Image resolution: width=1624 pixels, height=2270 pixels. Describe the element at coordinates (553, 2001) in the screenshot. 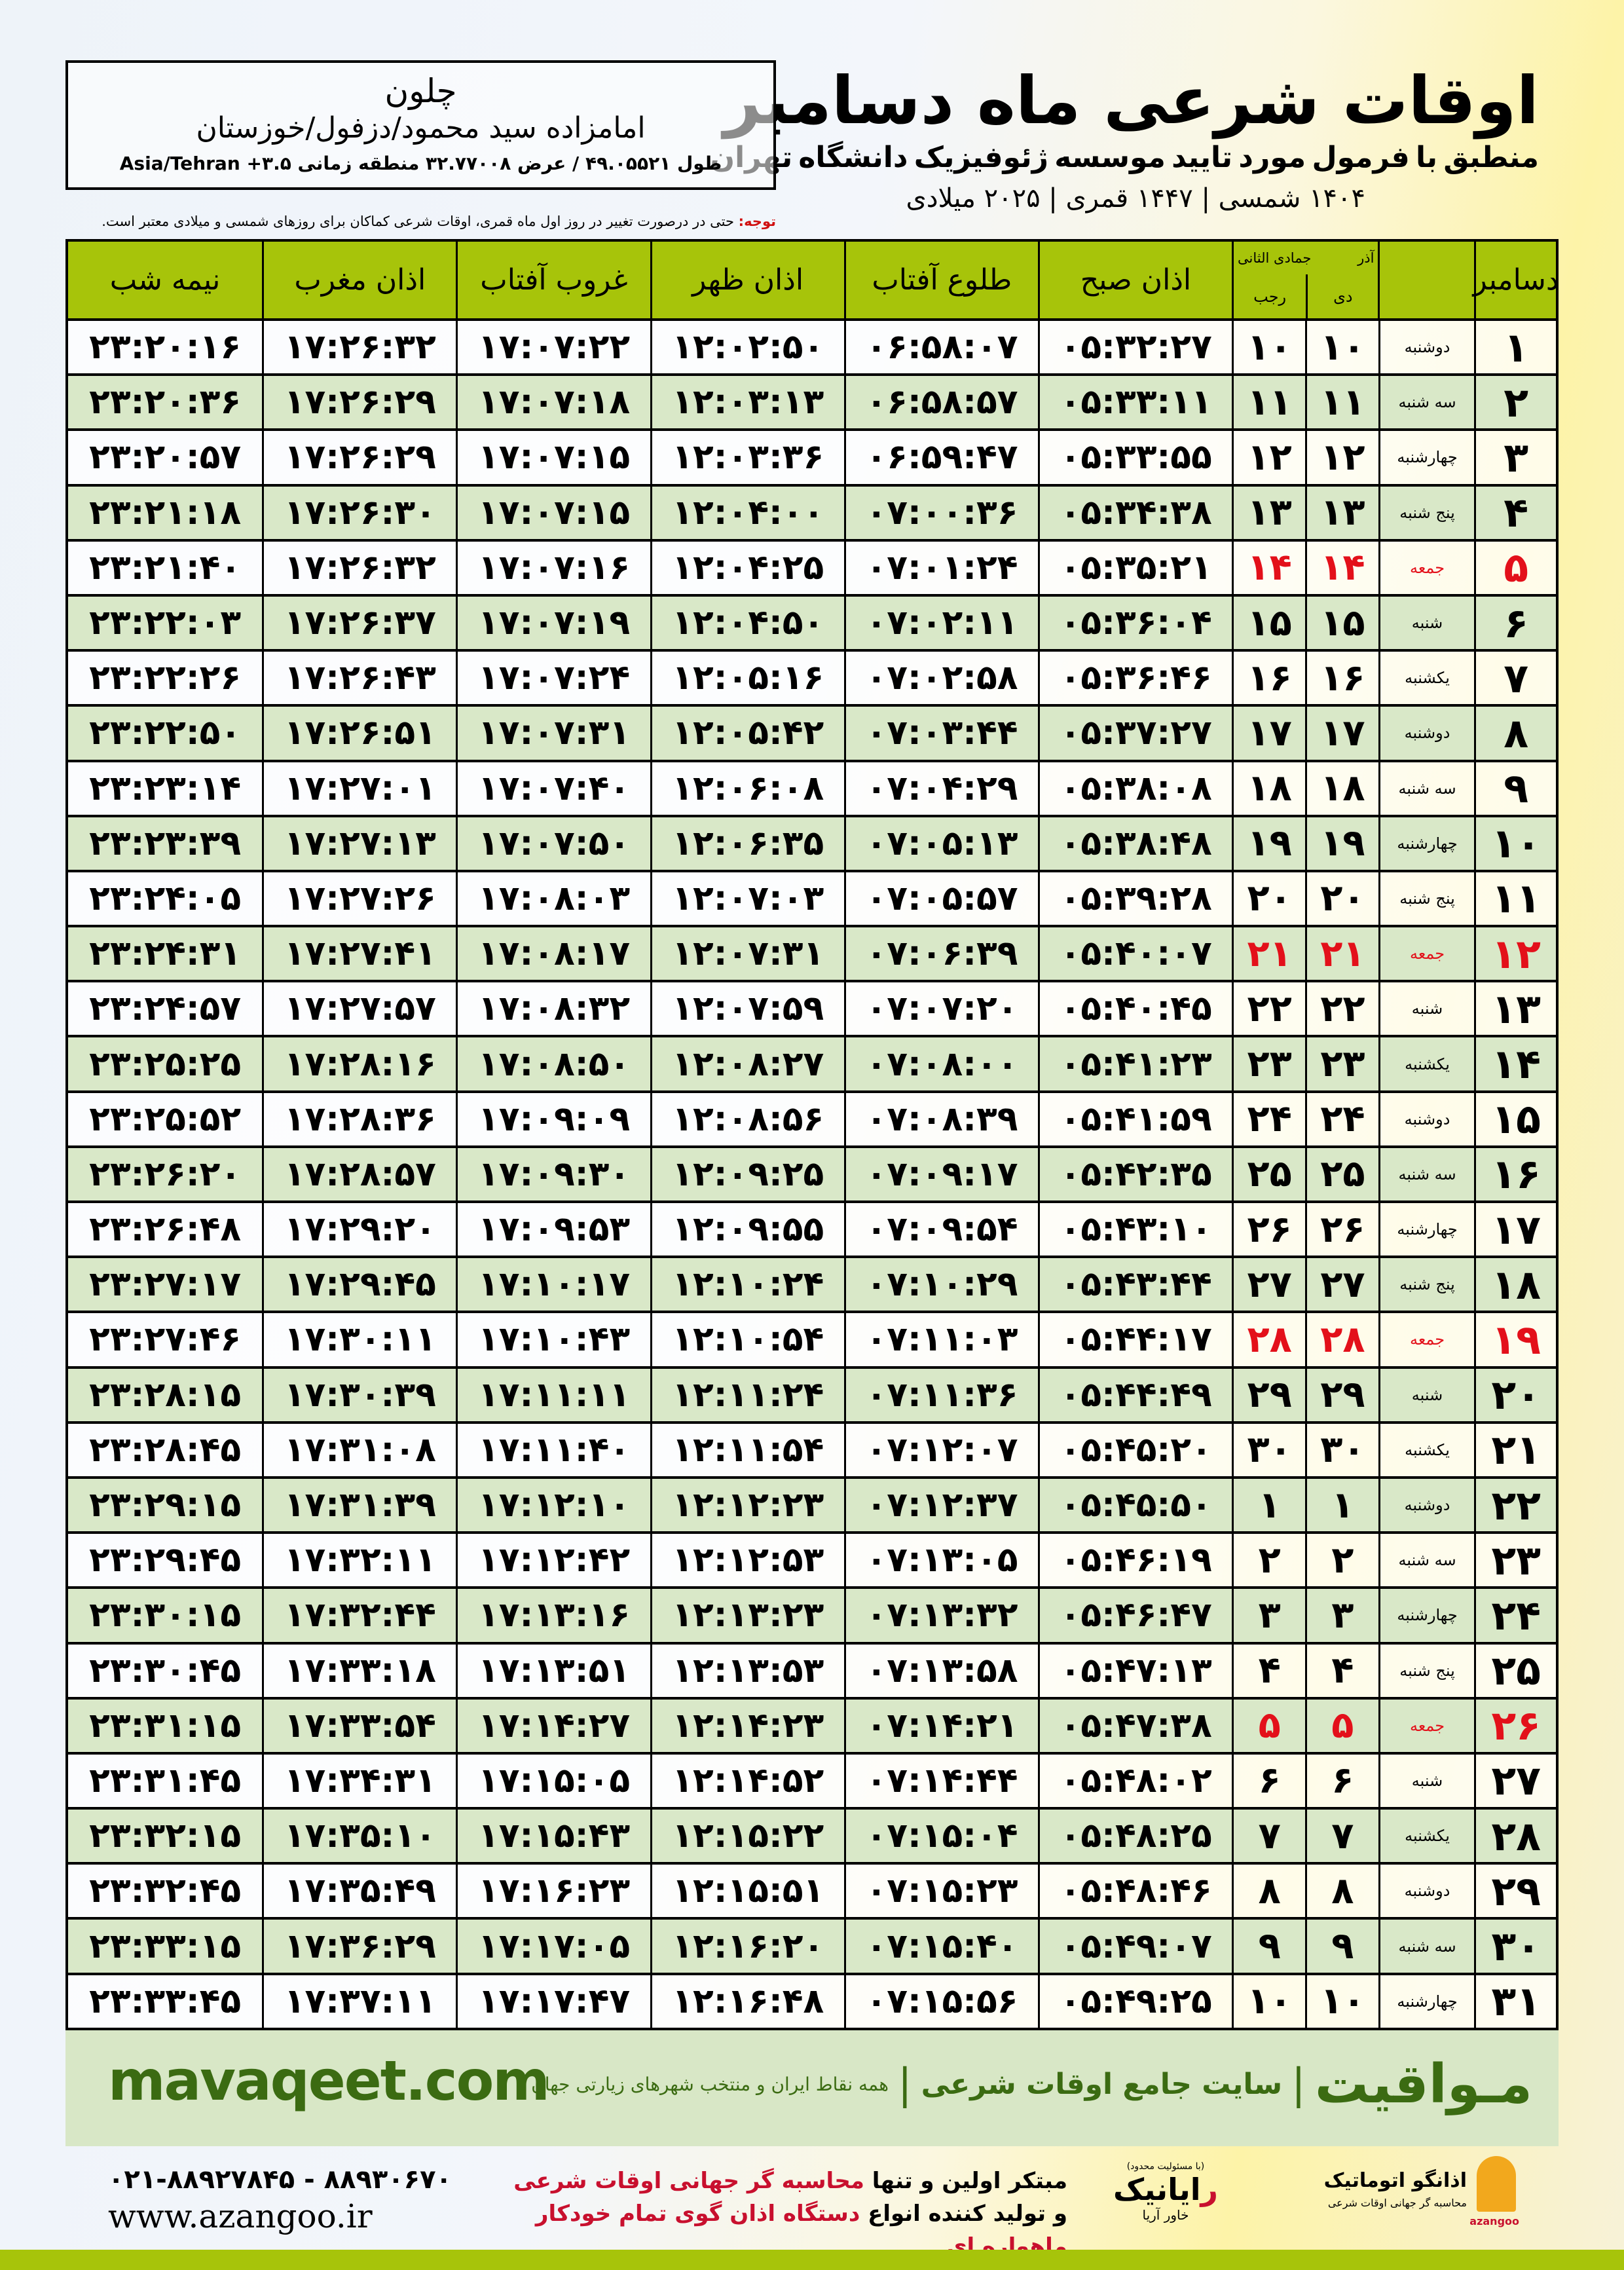

I see `sunset: ۱۷:۱۷:۴۷` at that location.